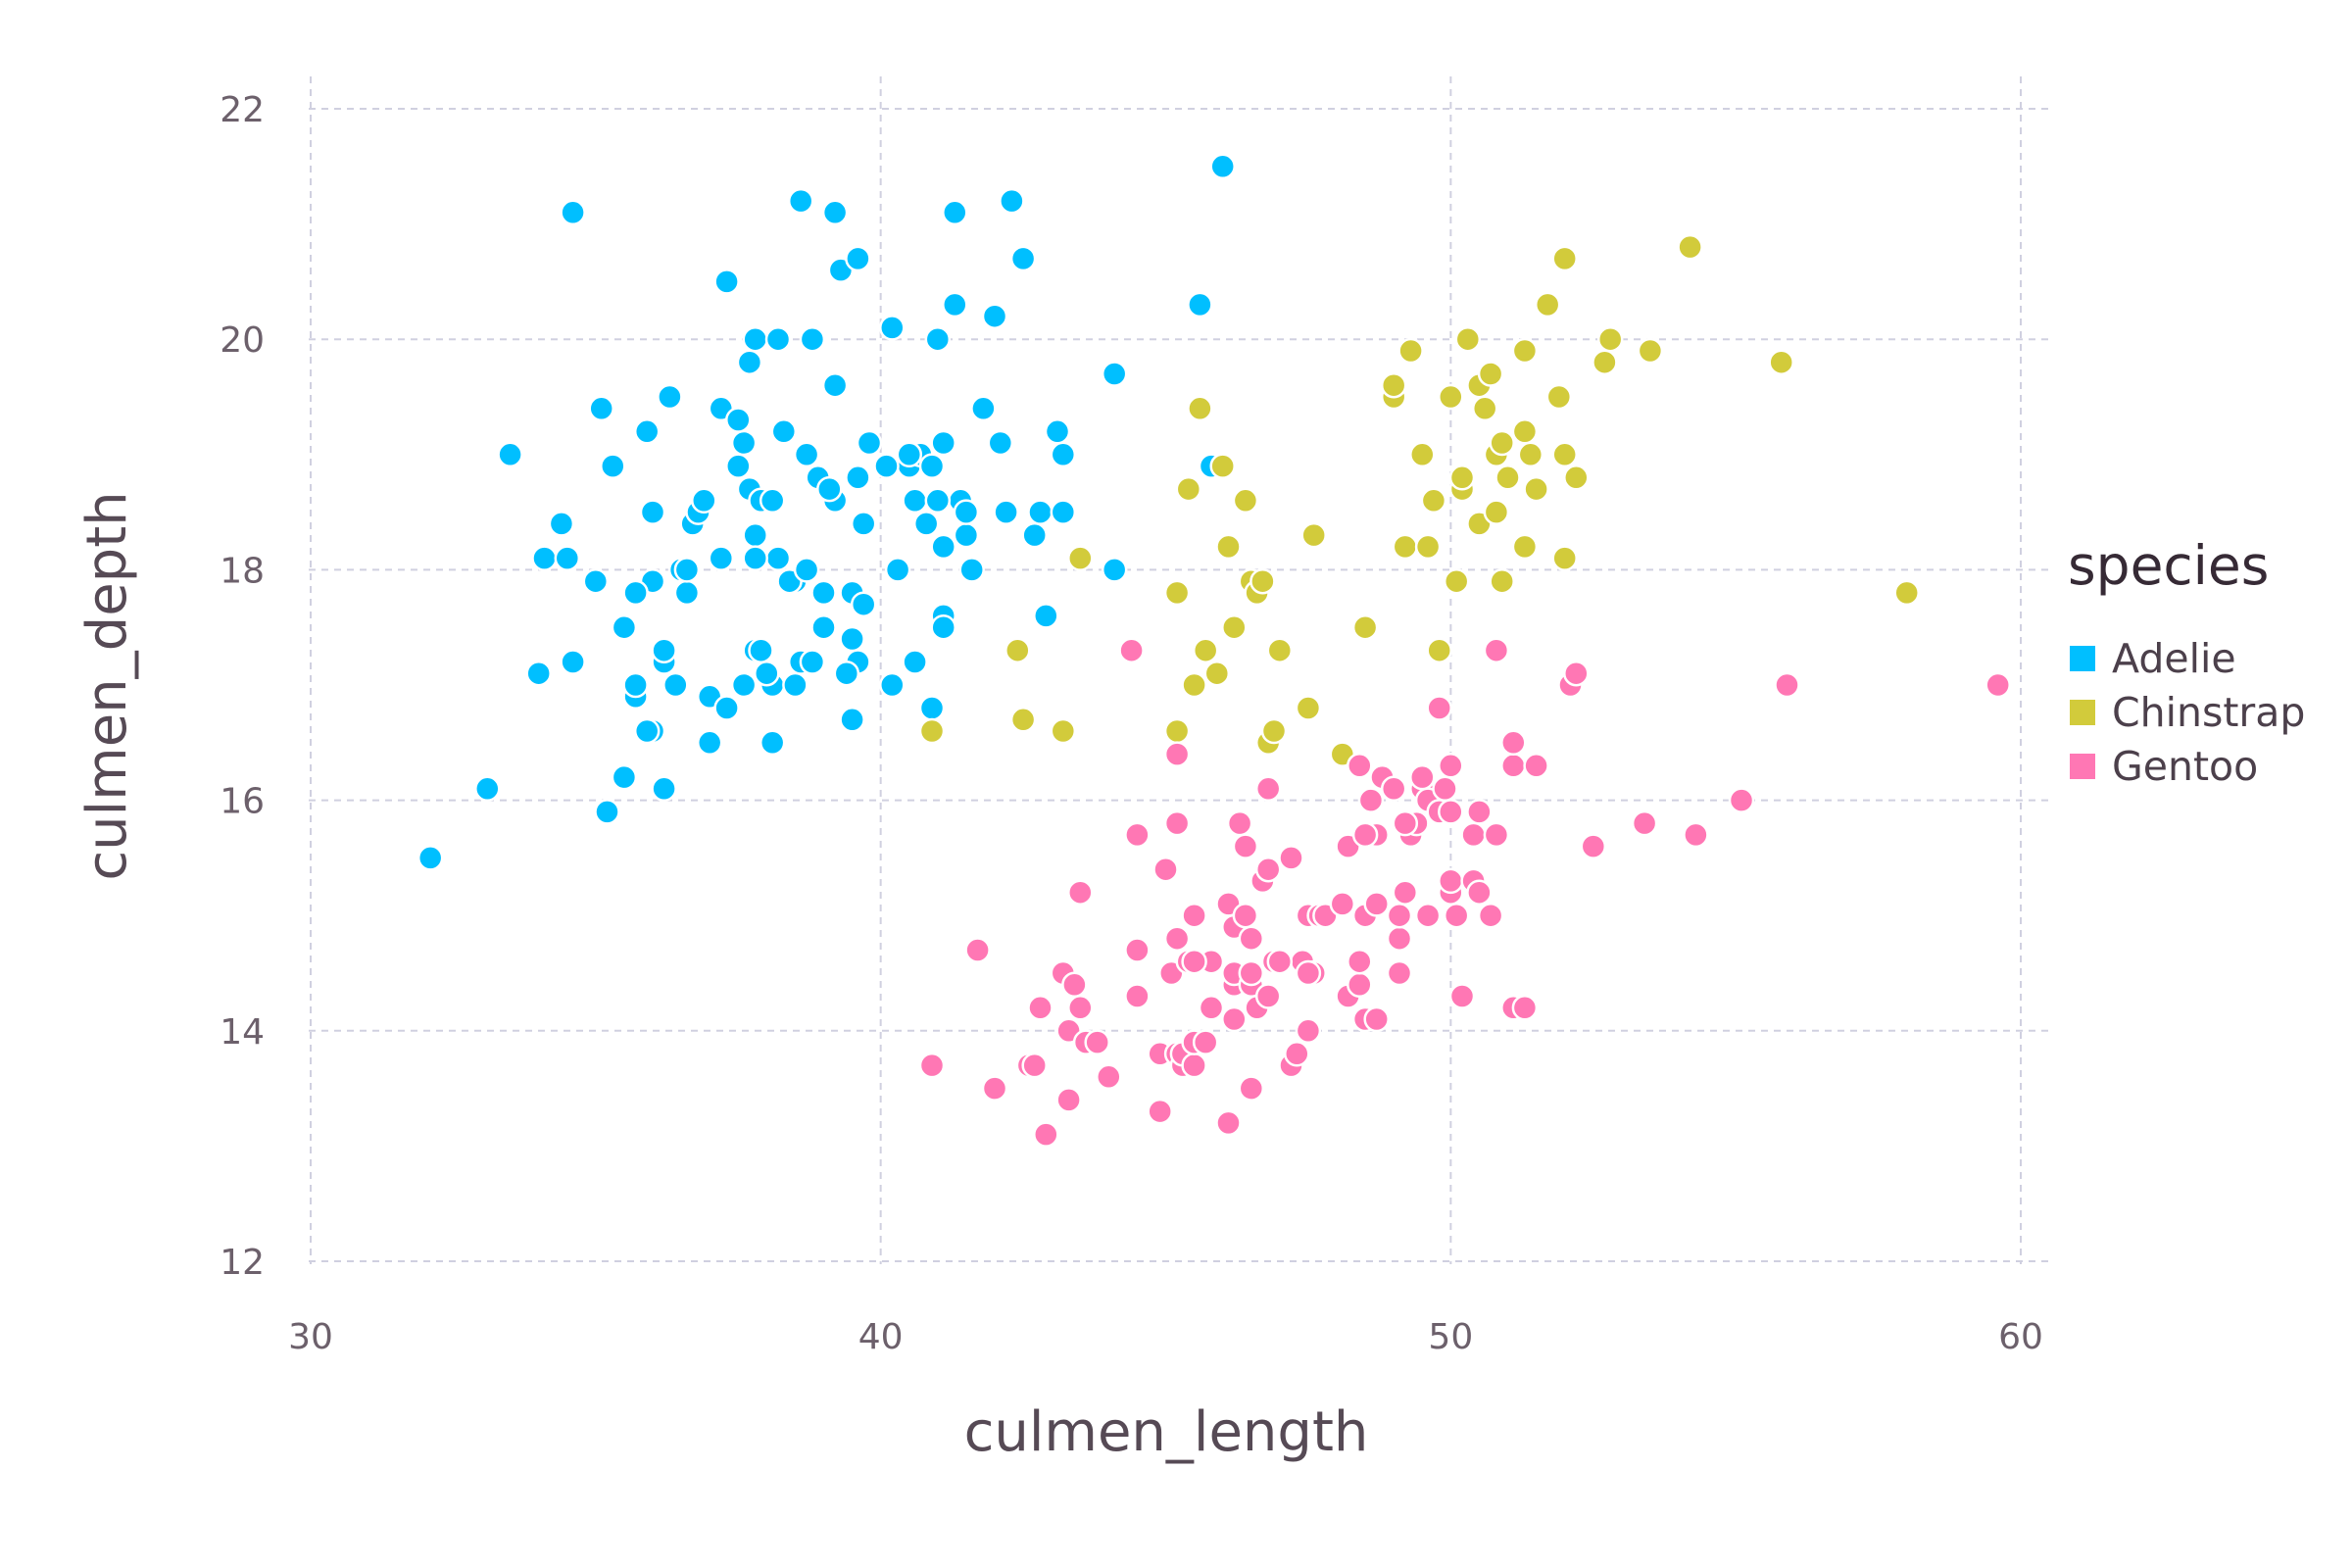 This screenshot has width=2352, height=1568. What do you see at coordinates (242, 340) in the screenshot?
I see `y-tick-label: 20` at bounding box center [242, 340].